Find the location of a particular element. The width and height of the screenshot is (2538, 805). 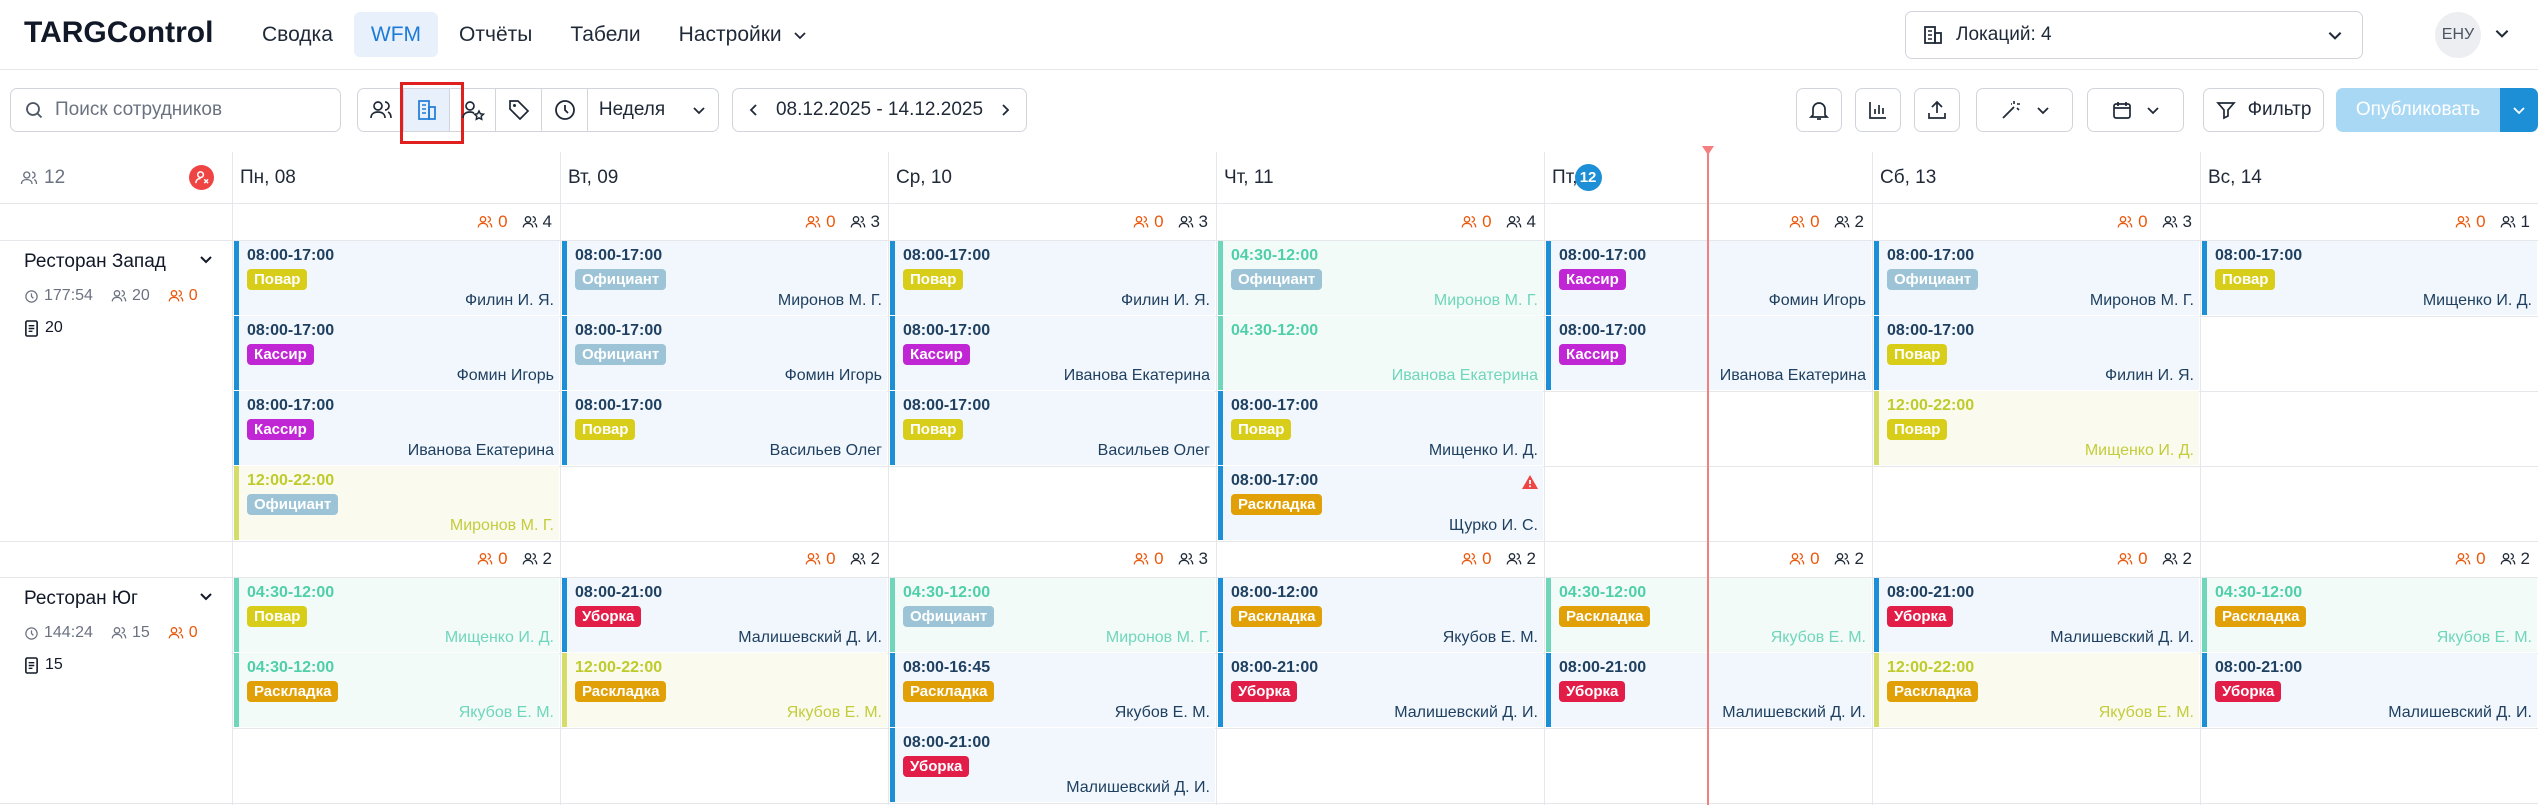

nav-item-reports: Отчёты is located at coordinates (495, 34).